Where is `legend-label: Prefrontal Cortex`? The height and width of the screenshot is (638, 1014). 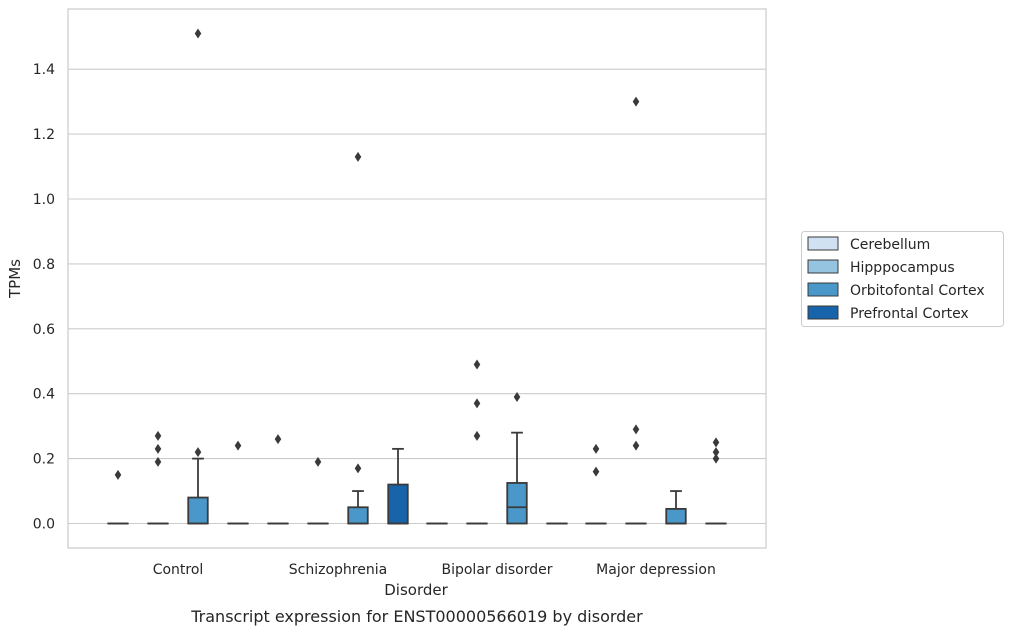
legend-label: Prefrontal Cortex is located at coordinates (909, 314).